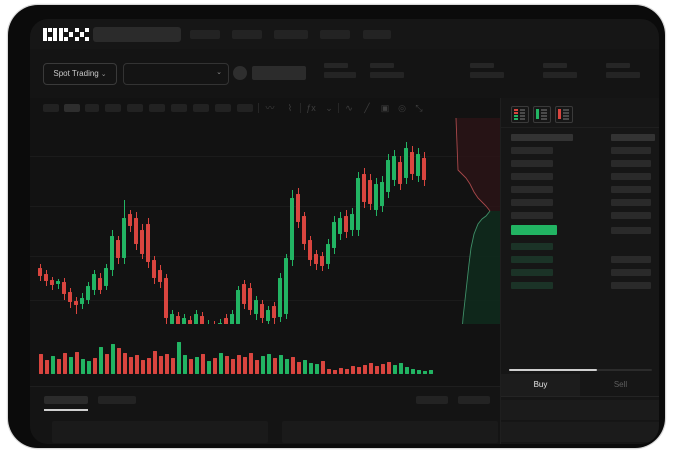 The height and width of the screenshot is (453, 673). Describe the element at coordinates (631, 230) in the screenshot. I see `orderbook-last-qty` at that location.